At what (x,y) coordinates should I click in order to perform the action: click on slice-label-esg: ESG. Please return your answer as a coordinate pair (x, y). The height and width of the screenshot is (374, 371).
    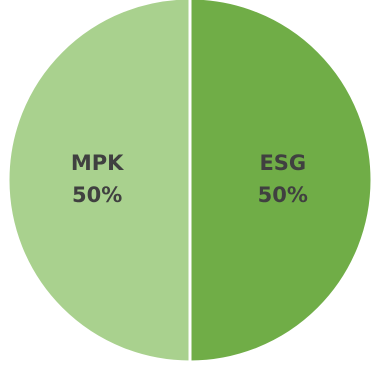
    Looking at the image, I should click on (282, 163).